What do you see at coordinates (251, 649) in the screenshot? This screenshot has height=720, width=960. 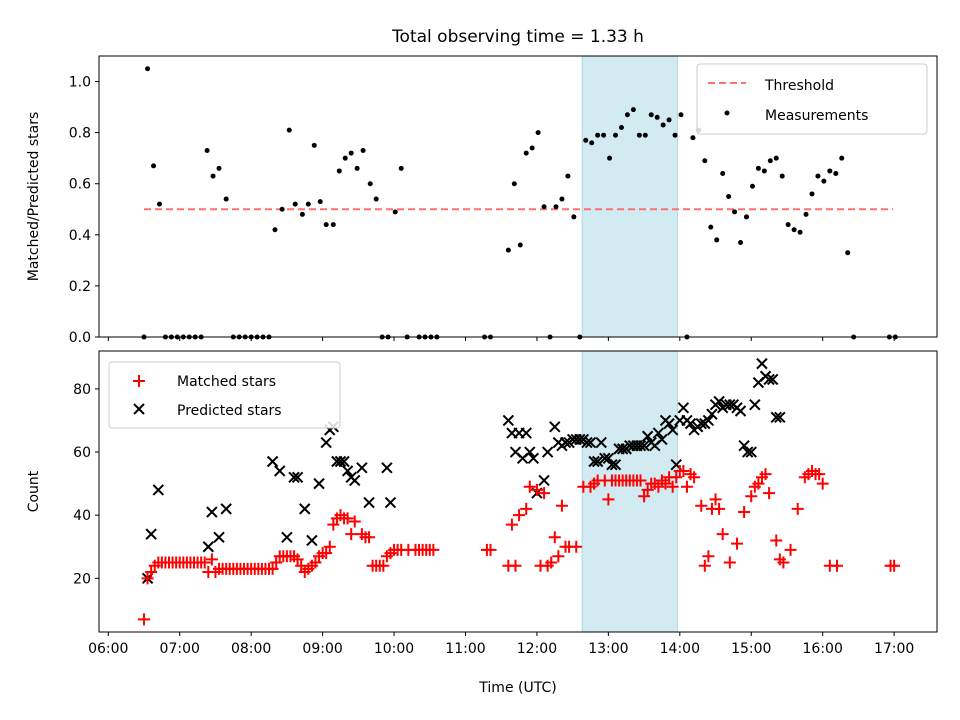 I see `x-tick-label: 08:00` at bounding box center [251, 649].